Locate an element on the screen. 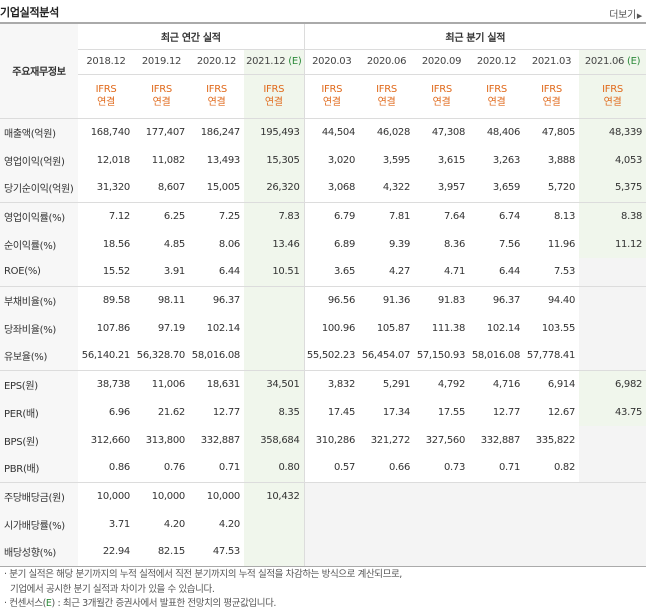 The width and height of the screenshot is (646, 616). row-label: ROE(%) is located at coordinates (39, 272).